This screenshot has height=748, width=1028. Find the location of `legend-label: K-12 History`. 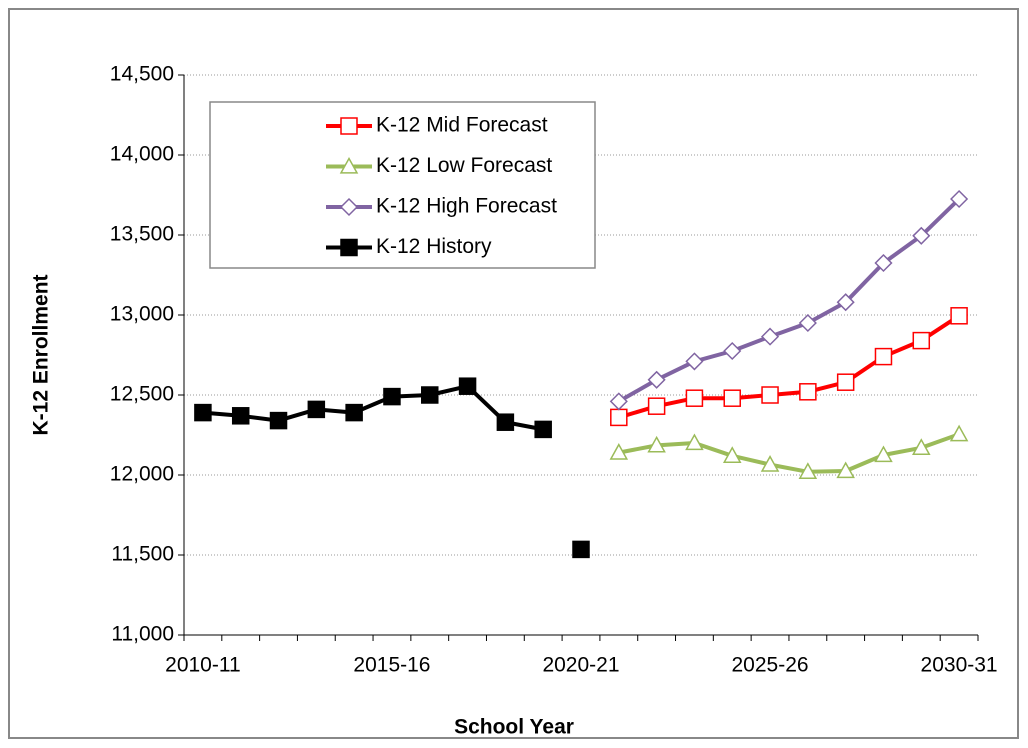

legend-label: K-12 History is located at coordinates (434, 246).